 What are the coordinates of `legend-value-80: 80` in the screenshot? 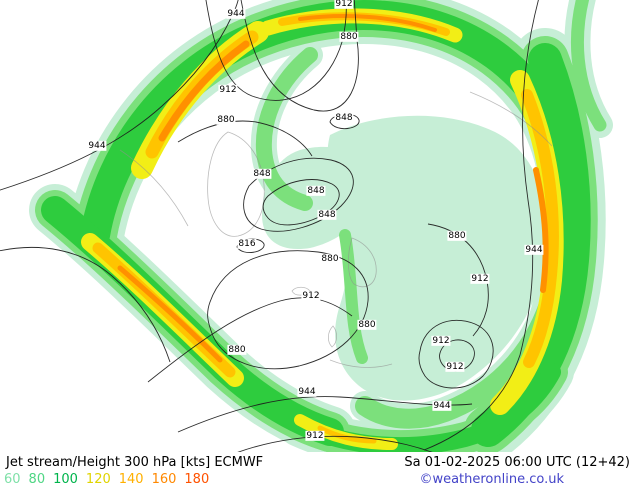 It's located at (37, 479).